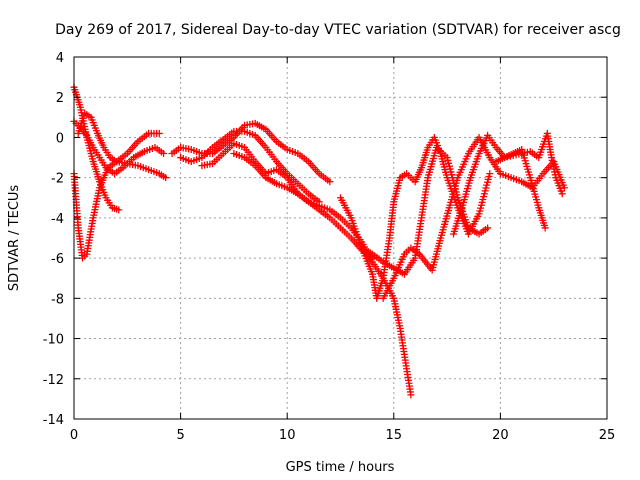 Image resolution: width=640 pixels, height=480 pixels. What do you see at coordinates (500, 435) in the screenshot?
I see `x-tick-label: 20` at bounding box center [500, 435].